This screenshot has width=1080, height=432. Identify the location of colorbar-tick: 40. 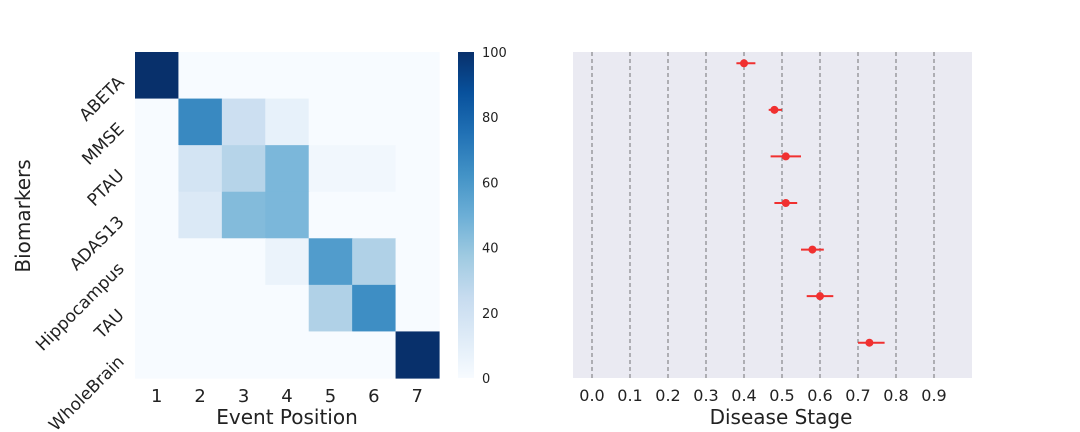
(490, 249).